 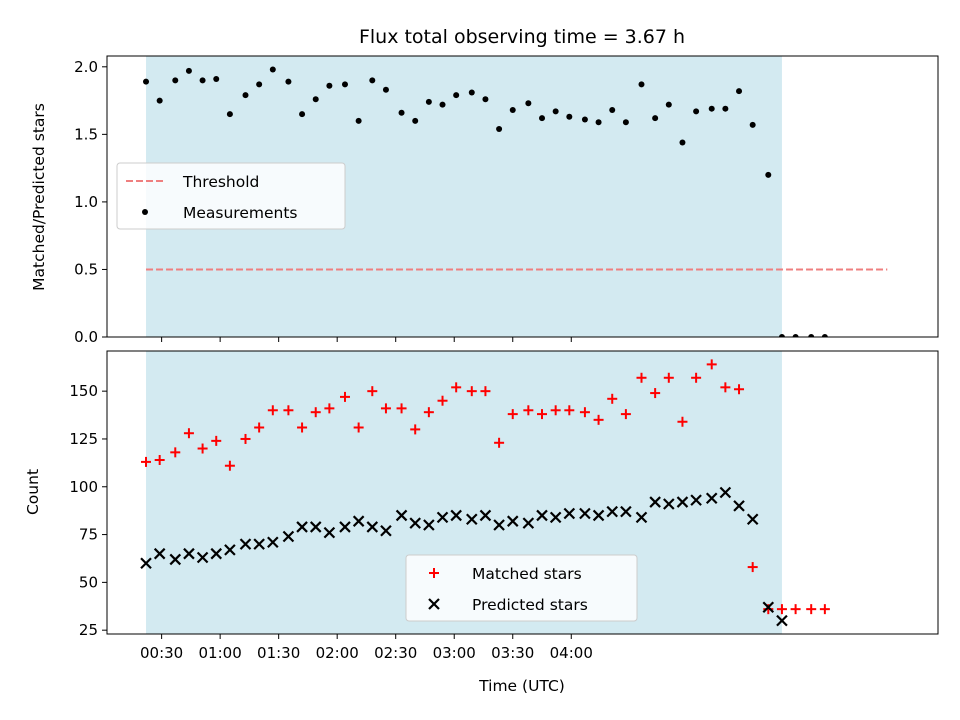 I want to click on top-y-tick-label: 1.5, so click(x=86, y=134).